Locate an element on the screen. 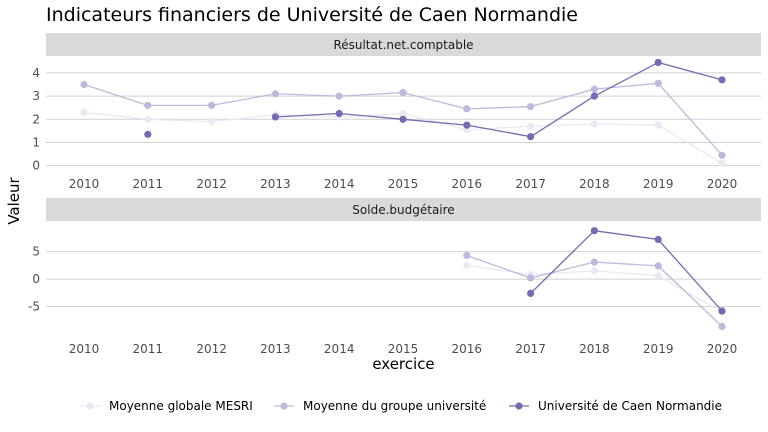  series-line-moyenne-du-groupe-universite is located at coordinates (594, 290).